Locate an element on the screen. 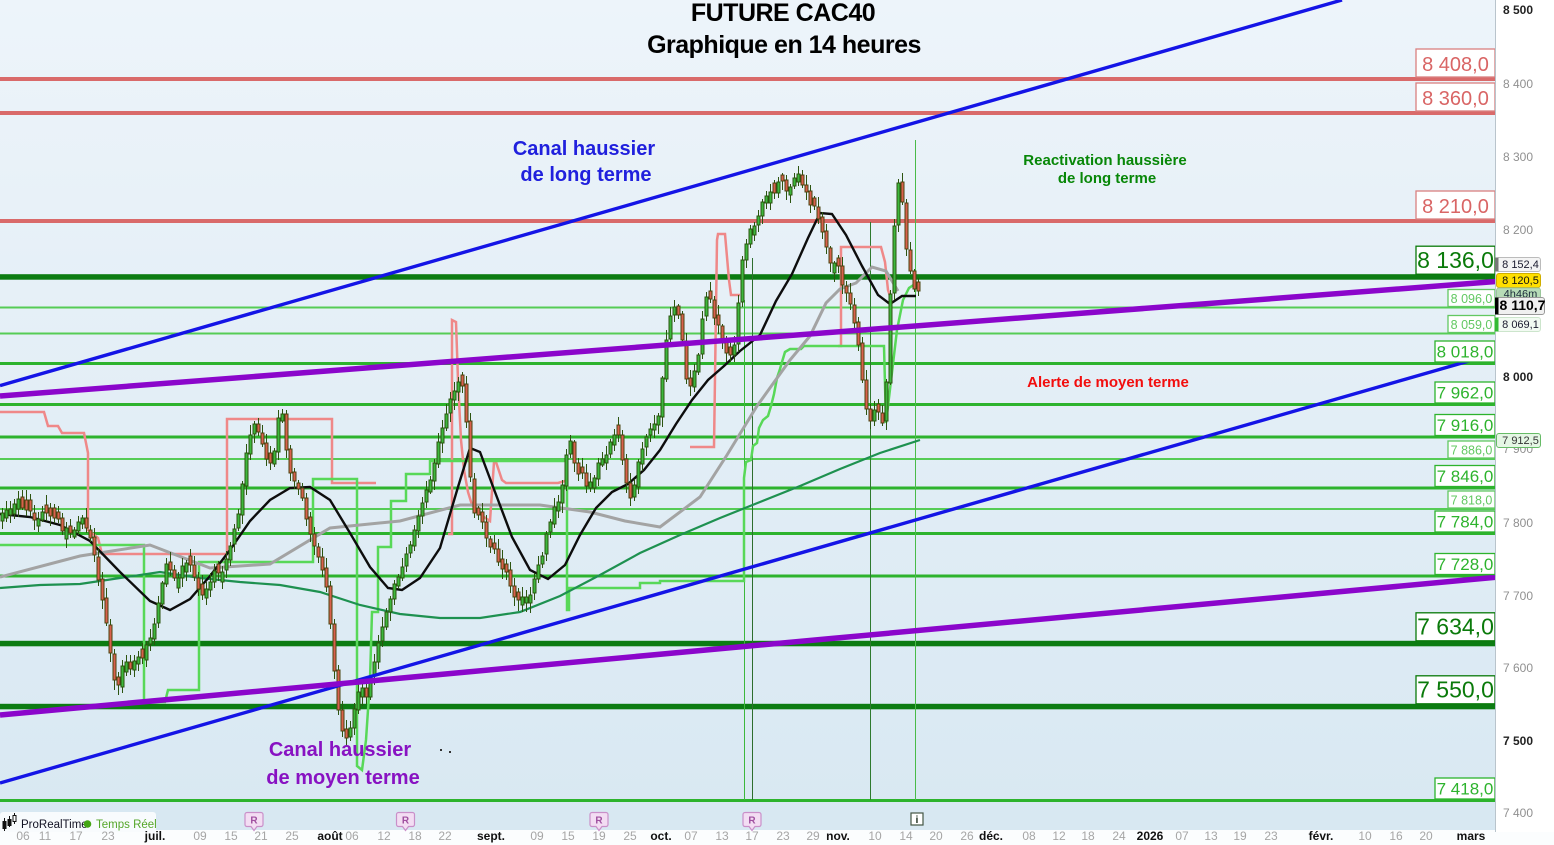 This screenshot has height=845, width=1554. svg-text: 8 018,0 is located at coordinates (1465, 351).